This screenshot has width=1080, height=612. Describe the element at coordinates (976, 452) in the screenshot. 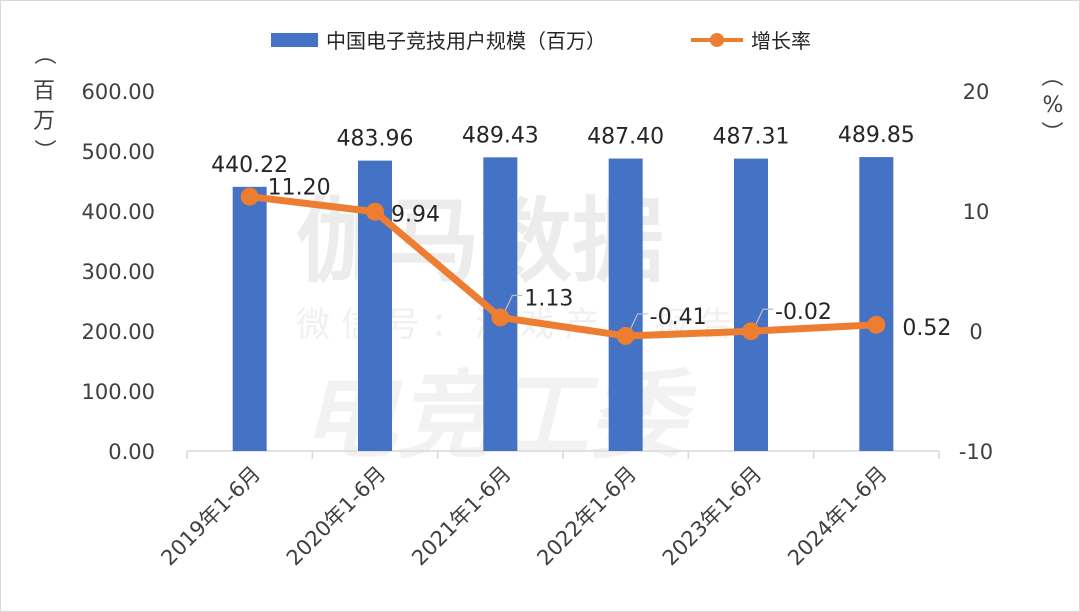

I see `right-axis-tick-label: -10` at that location.